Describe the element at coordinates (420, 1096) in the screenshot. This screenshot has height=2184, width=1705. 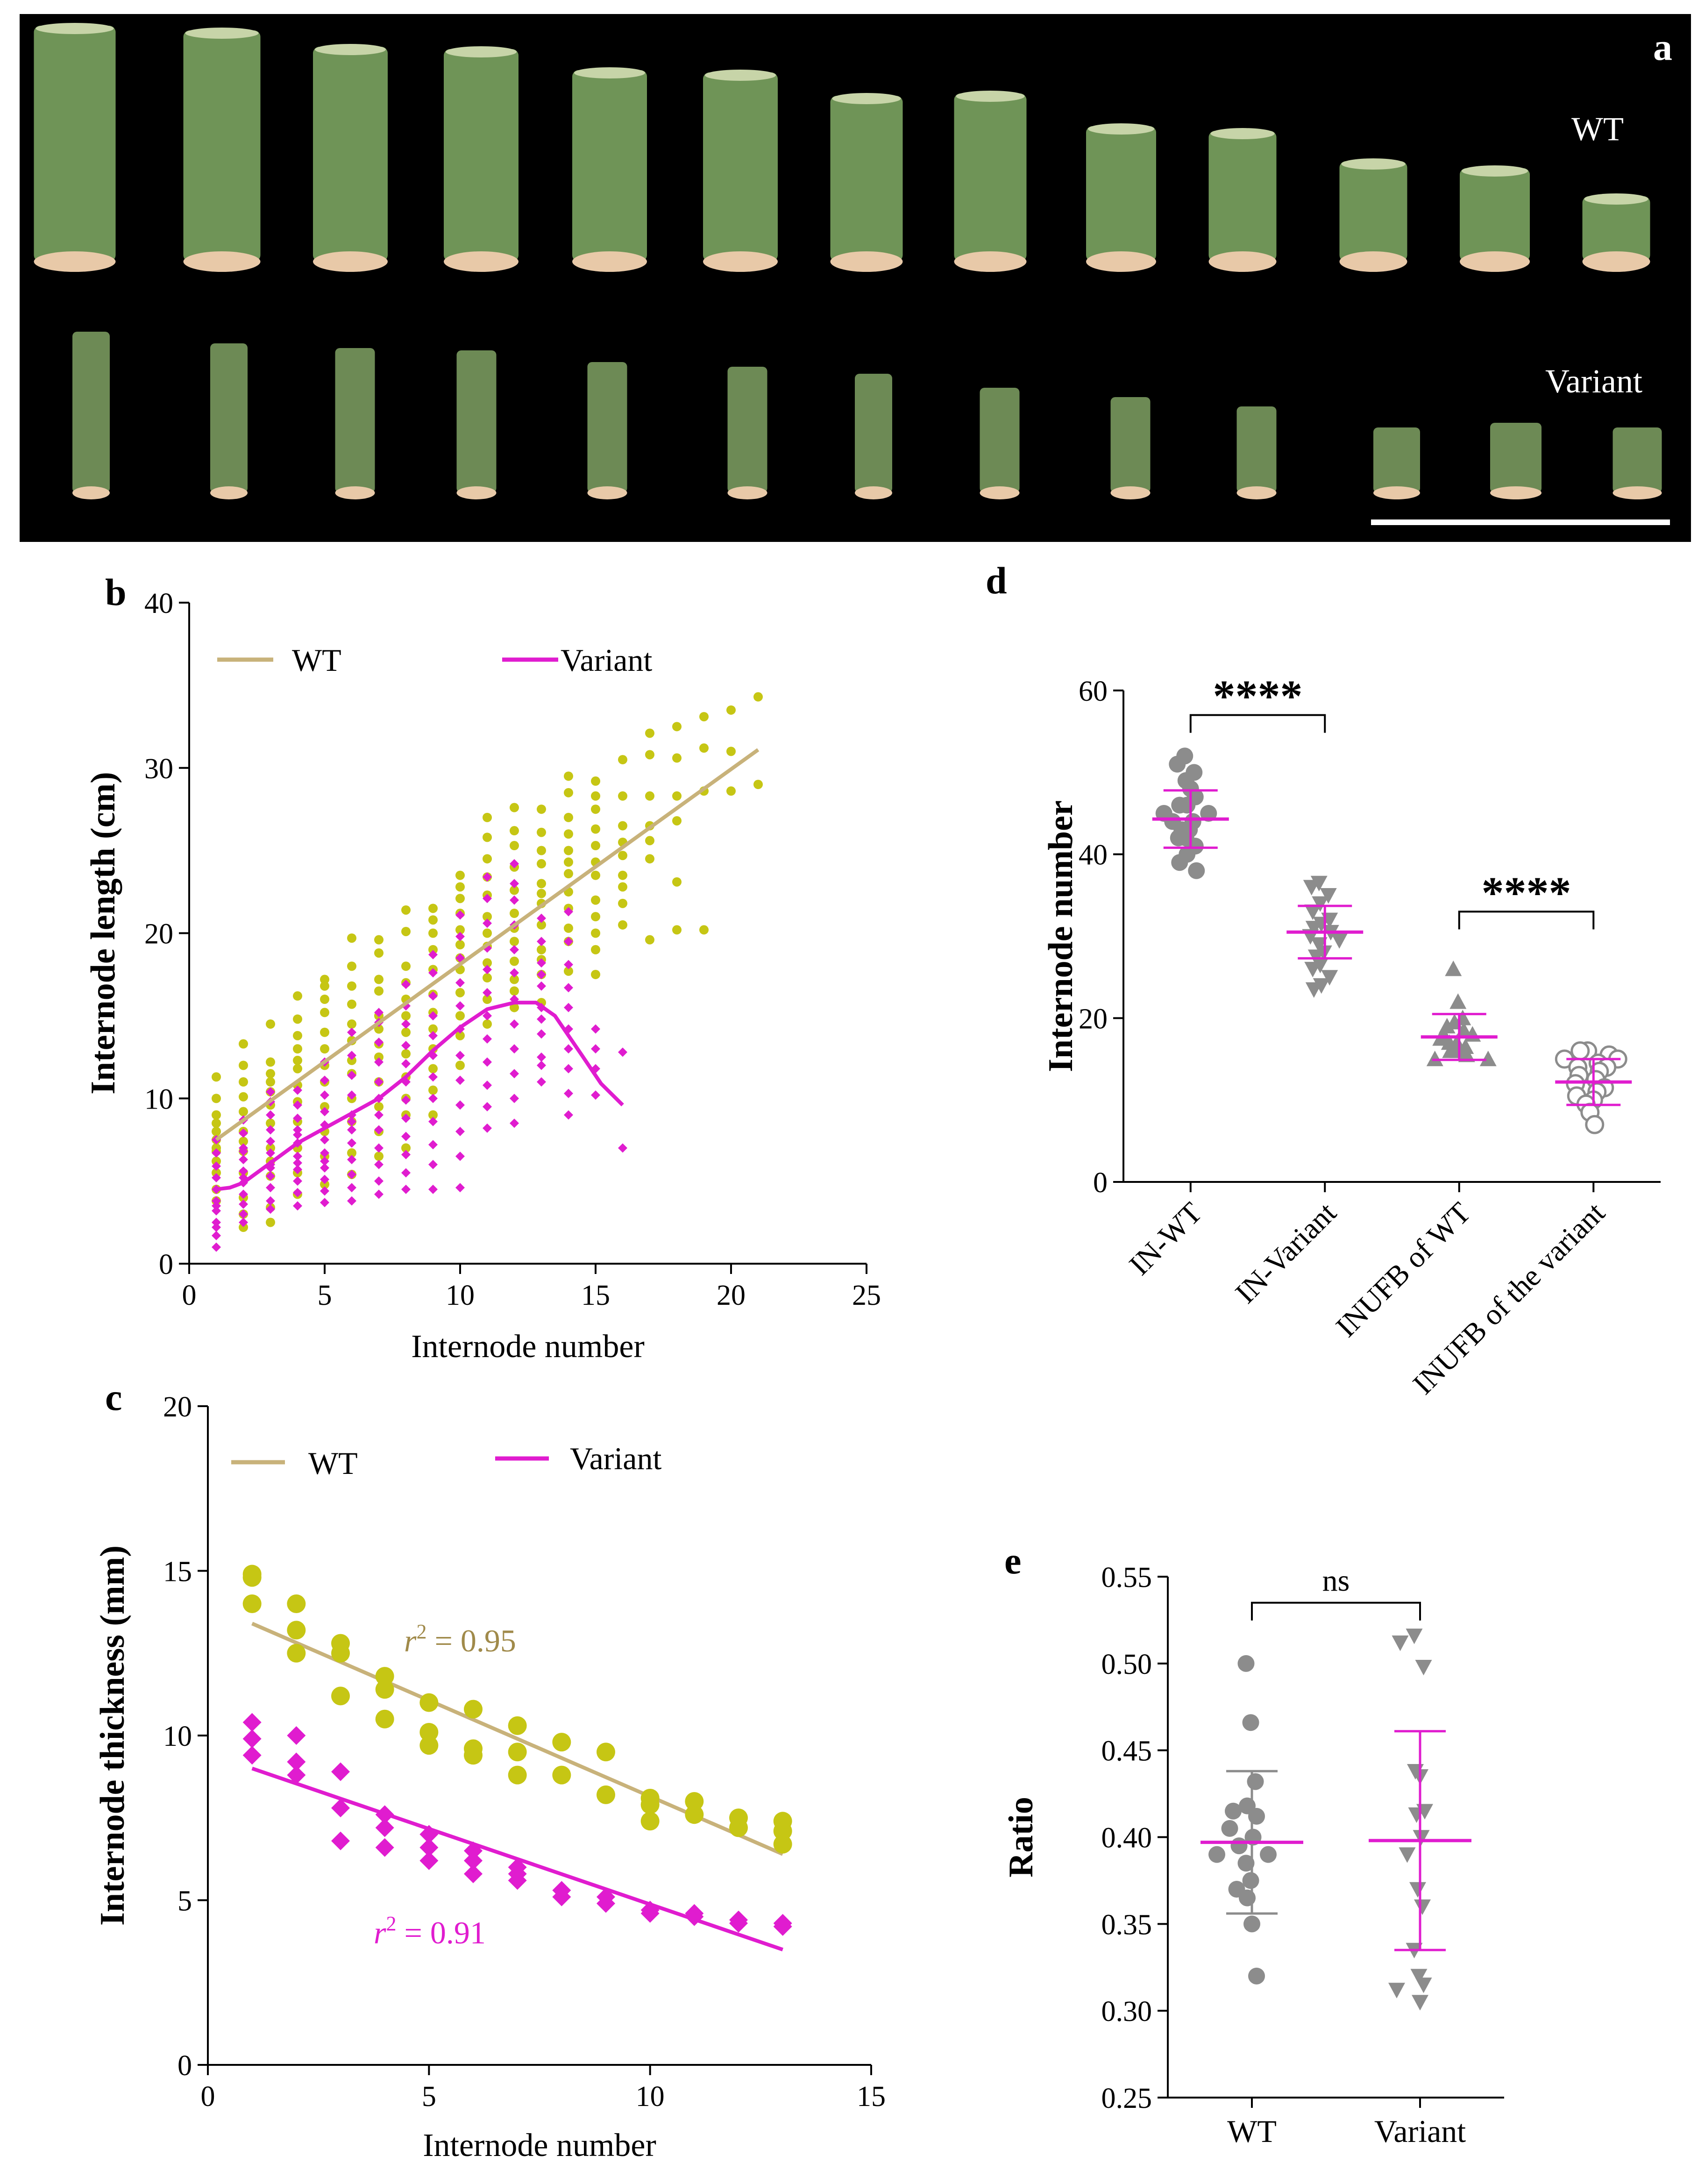
I see `variant-fit-curve` at that location.